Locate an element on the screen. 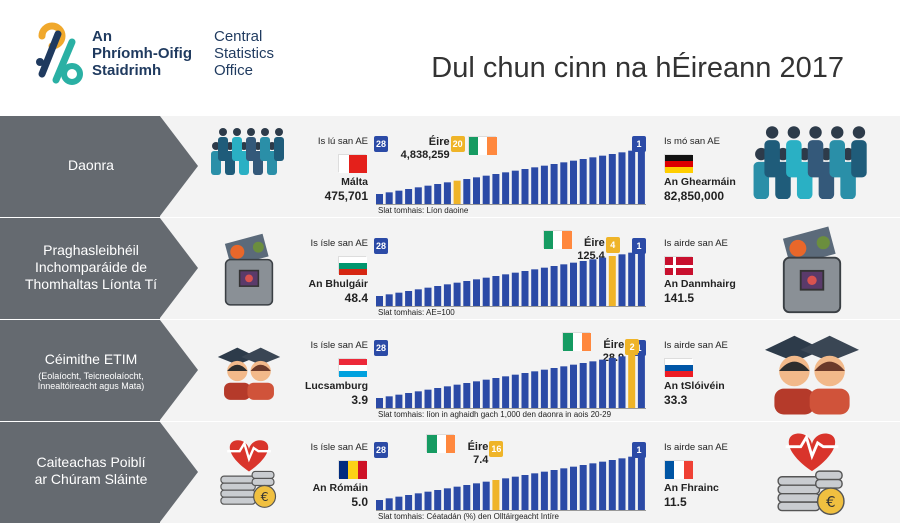 The image size is (900, 525). romania-flag is located at coordinates (352, 469).